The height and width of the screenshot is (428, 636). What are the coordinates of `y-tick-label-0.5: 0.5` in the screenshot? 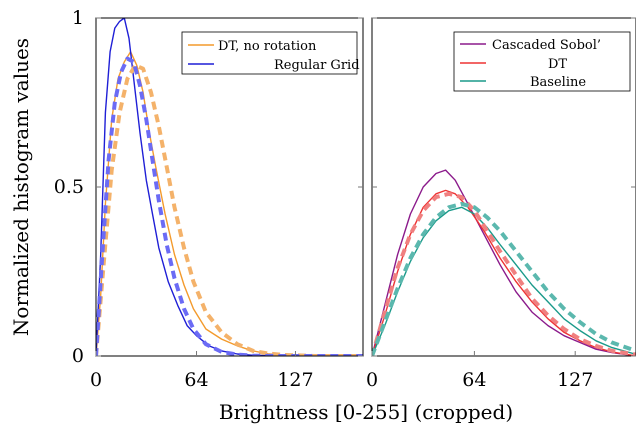 It's located at (69, 187).